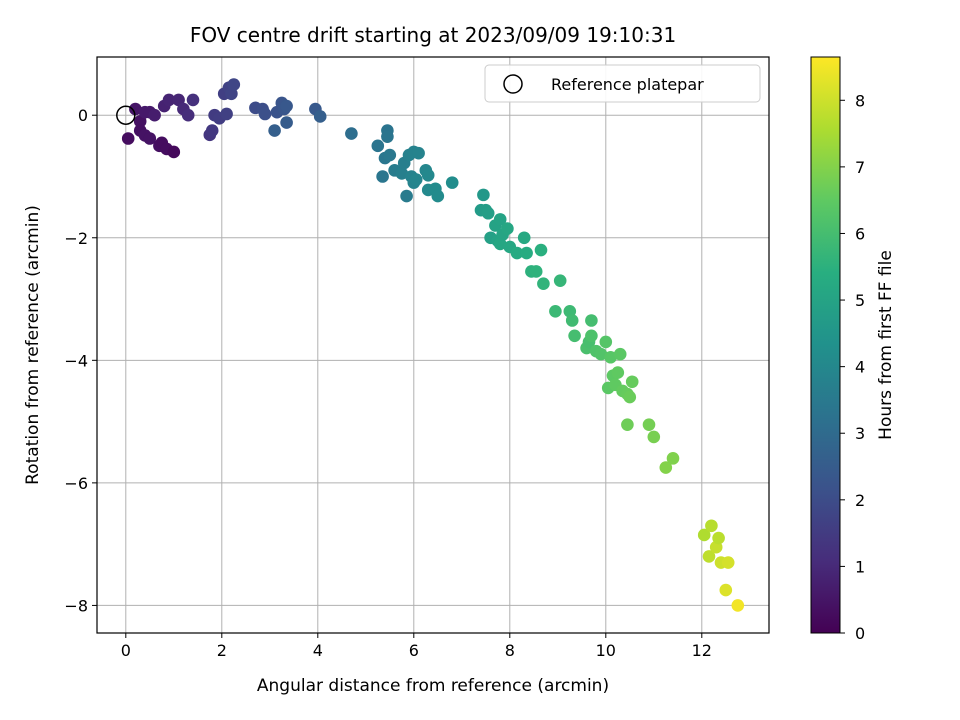 The width and height of the screenshot is (960, 720). Describe the element at coordinates (433, 686) in the screenshot. I see `x-axis-label: Angular distance from reference (arcmin)` at that location.